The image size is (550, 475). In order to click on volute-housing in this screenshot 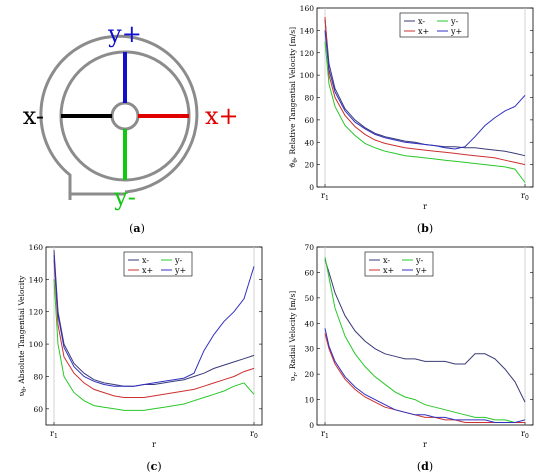, I will do `click(119, 117)`.